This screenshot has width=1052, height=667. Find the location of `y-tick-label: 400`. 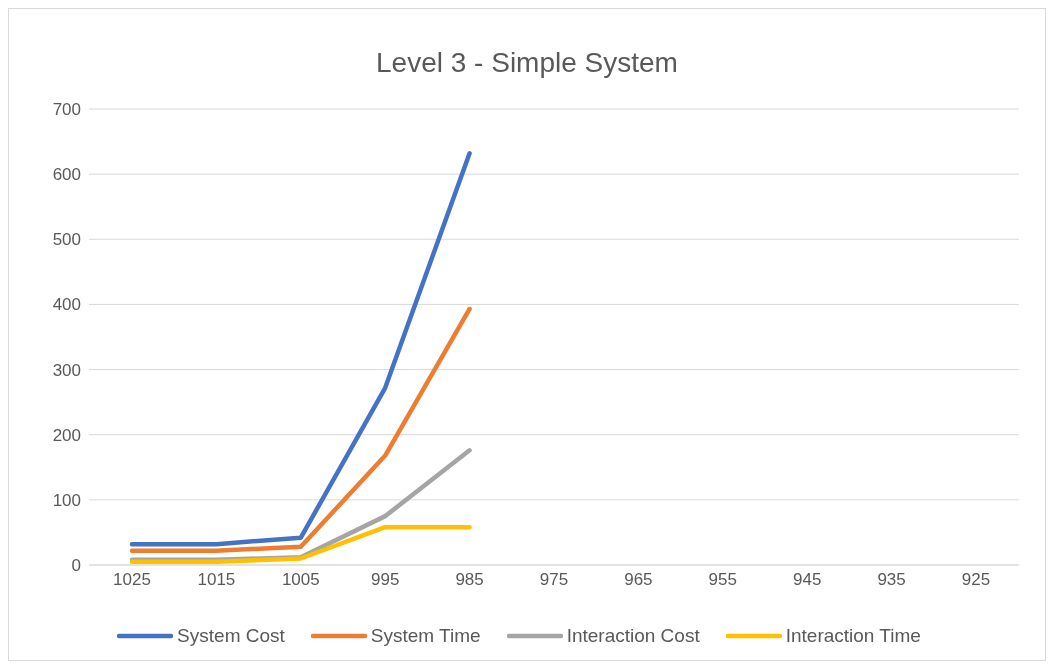

y-tick-label: 400 is located at coordinates (66, 305).